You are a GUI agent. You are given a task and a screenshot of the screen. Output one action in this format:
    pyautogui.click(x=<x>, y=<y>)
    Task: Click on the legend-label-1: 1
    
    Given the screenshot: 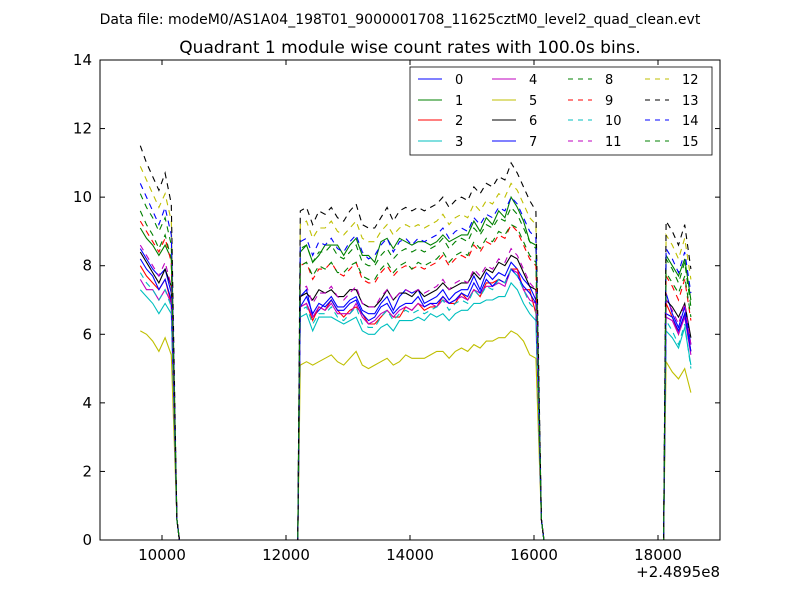 What is the action you would take?
    pyautogui.click(x=459, y=101)
    